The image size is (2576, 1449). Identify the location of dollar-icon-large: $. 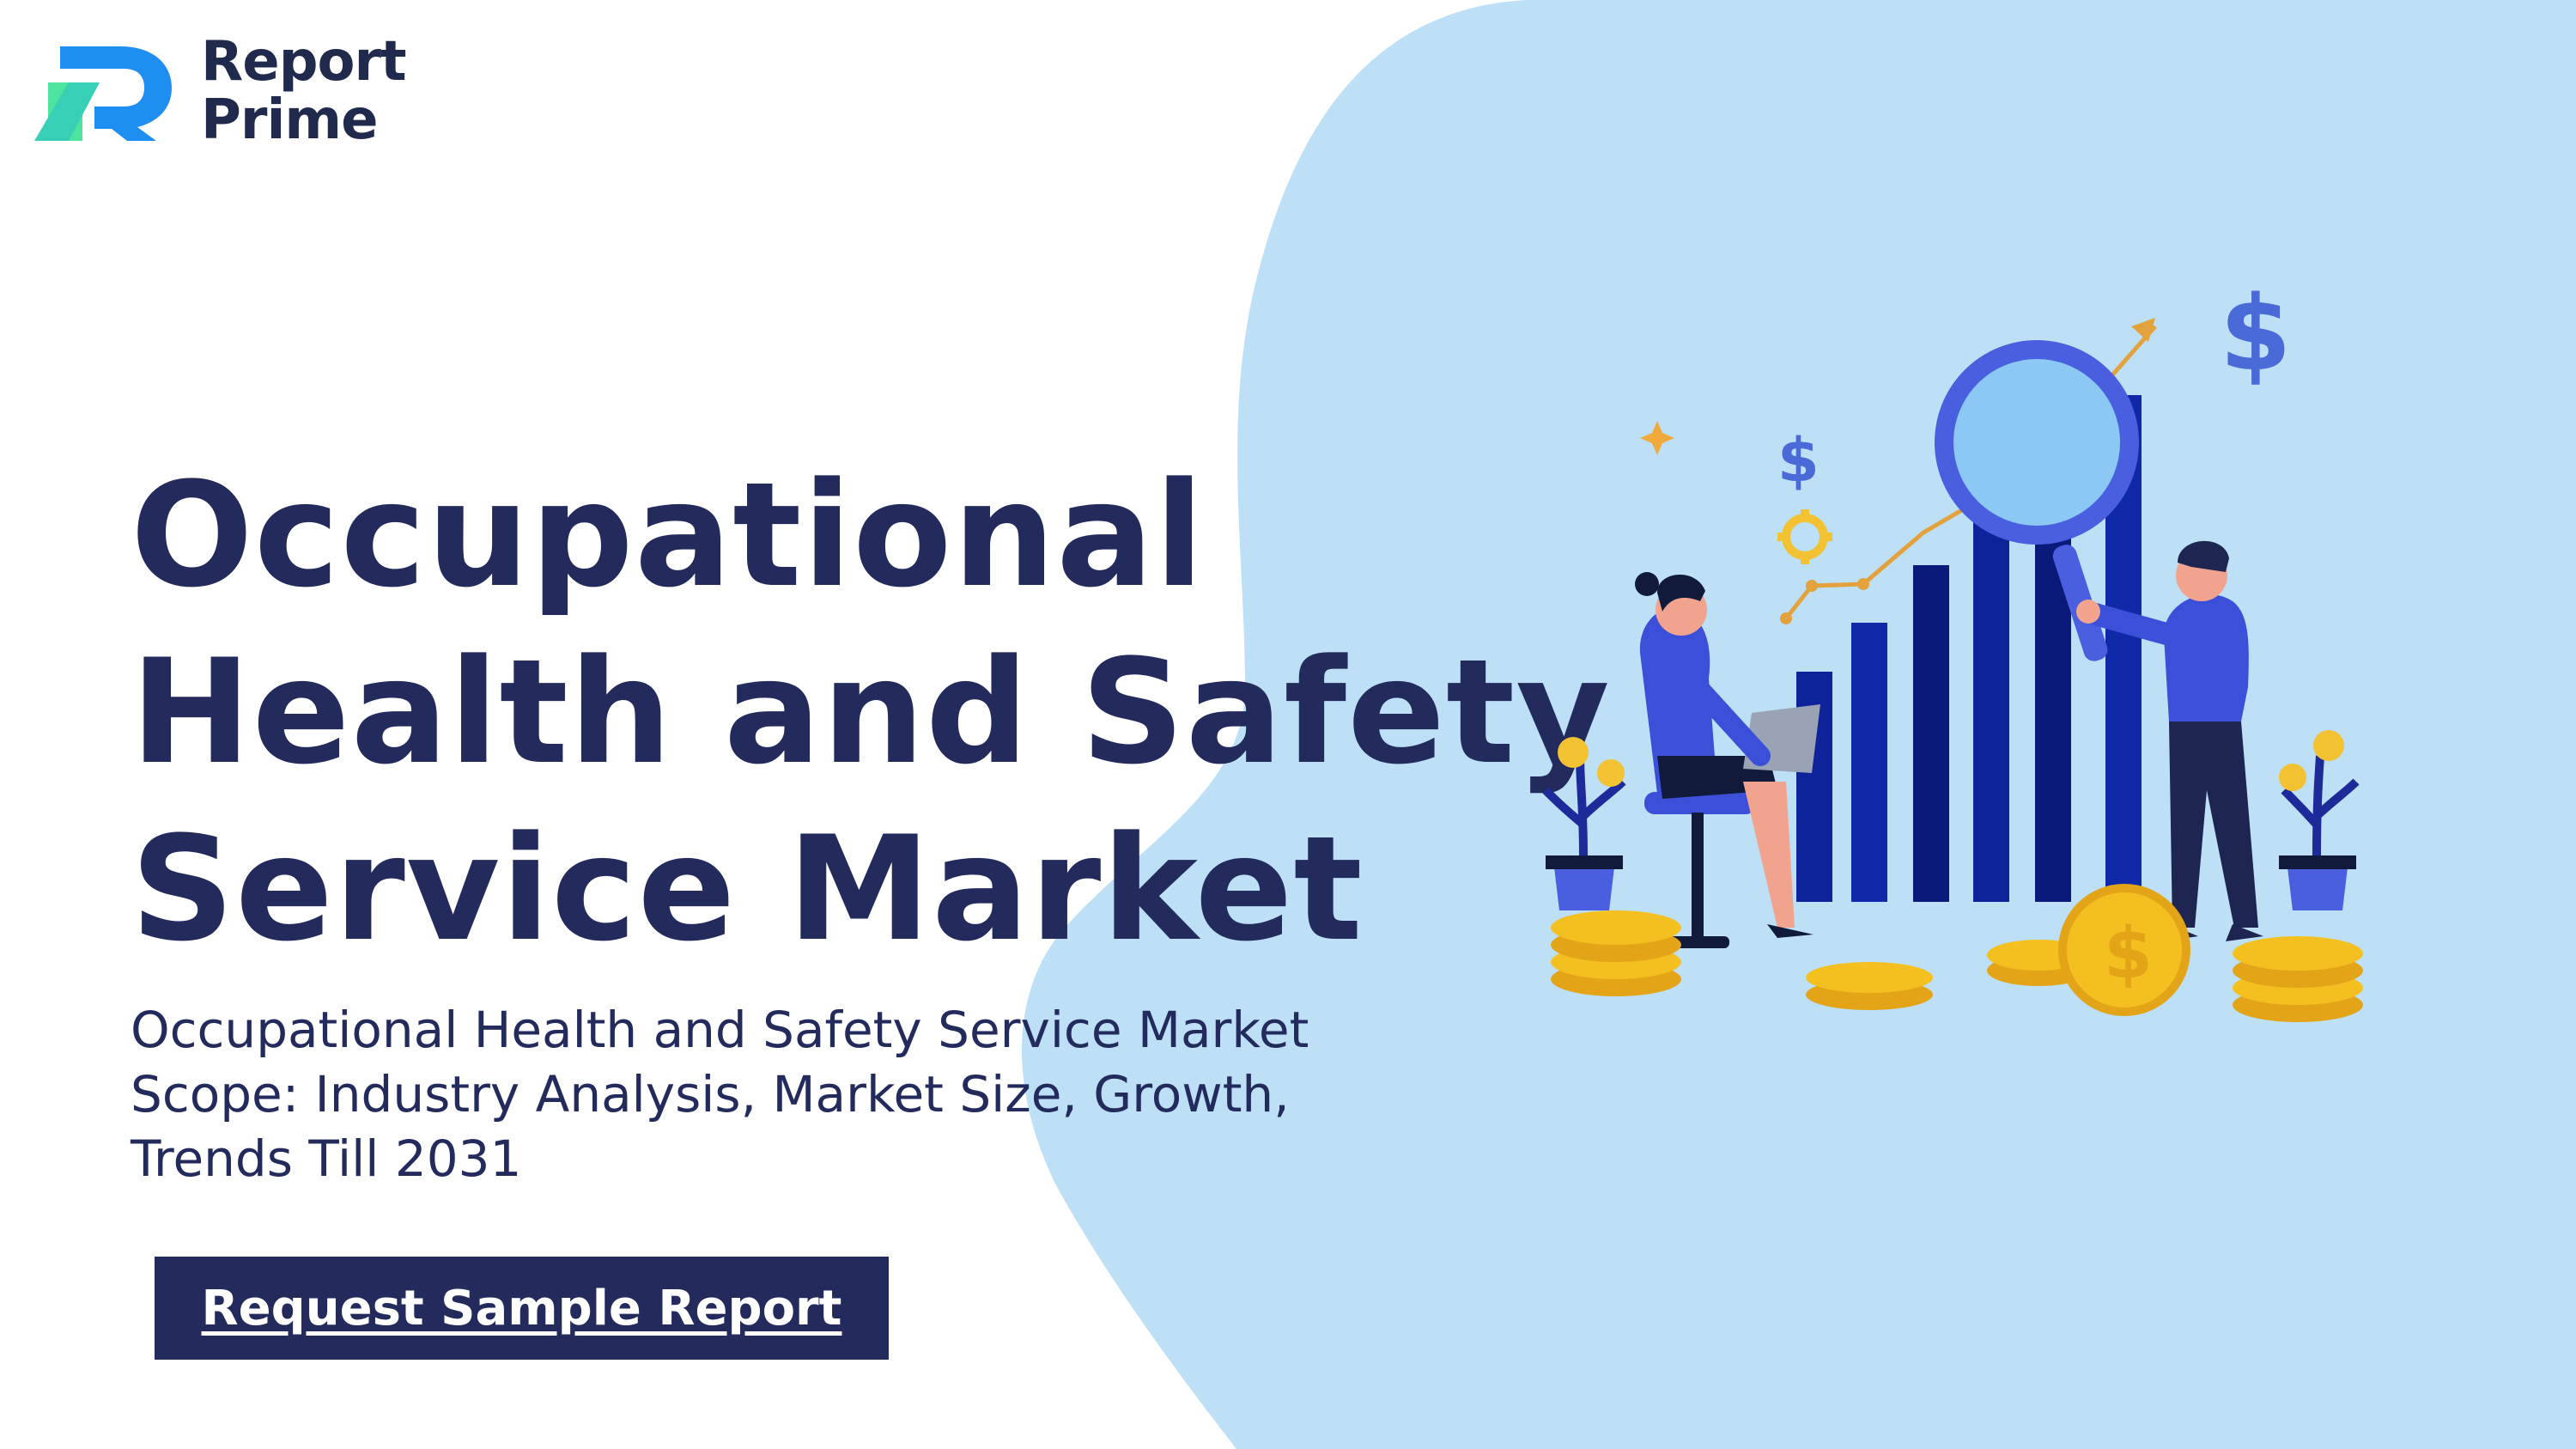
(2256, 334).